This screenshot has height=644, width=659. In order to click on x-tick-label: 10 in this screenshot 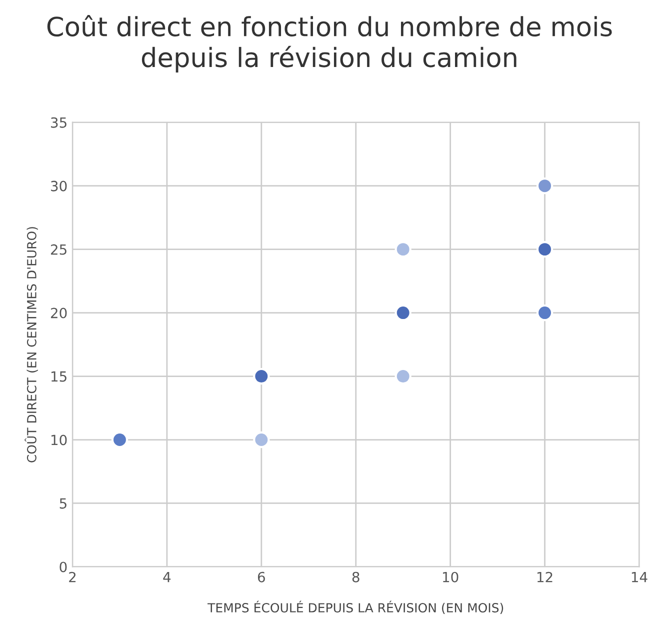, I will do `click(450, 577)`.